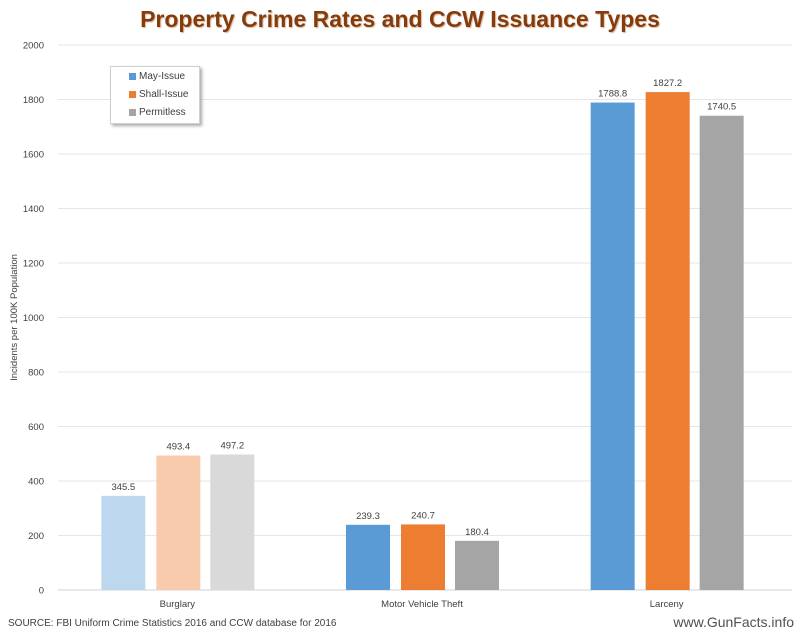 The image size is (800, 635). I want to click on site-watermark: www.GunFacts.info, so click(733, 622).